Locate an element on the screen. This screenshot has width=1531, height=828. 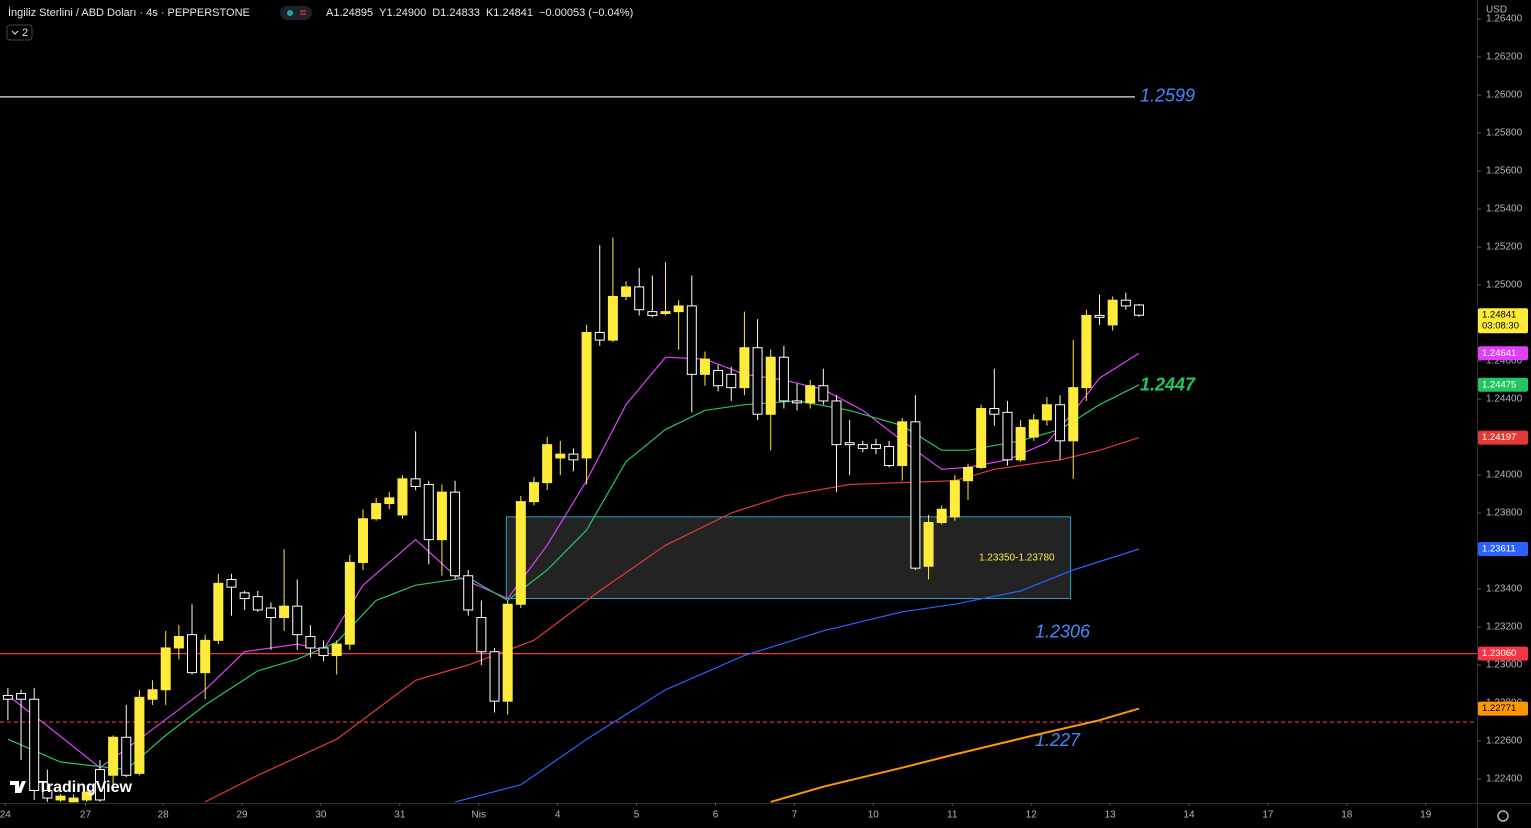
quote-value: −0.00053 (−0.04%) is located at coordinates (586, 13).